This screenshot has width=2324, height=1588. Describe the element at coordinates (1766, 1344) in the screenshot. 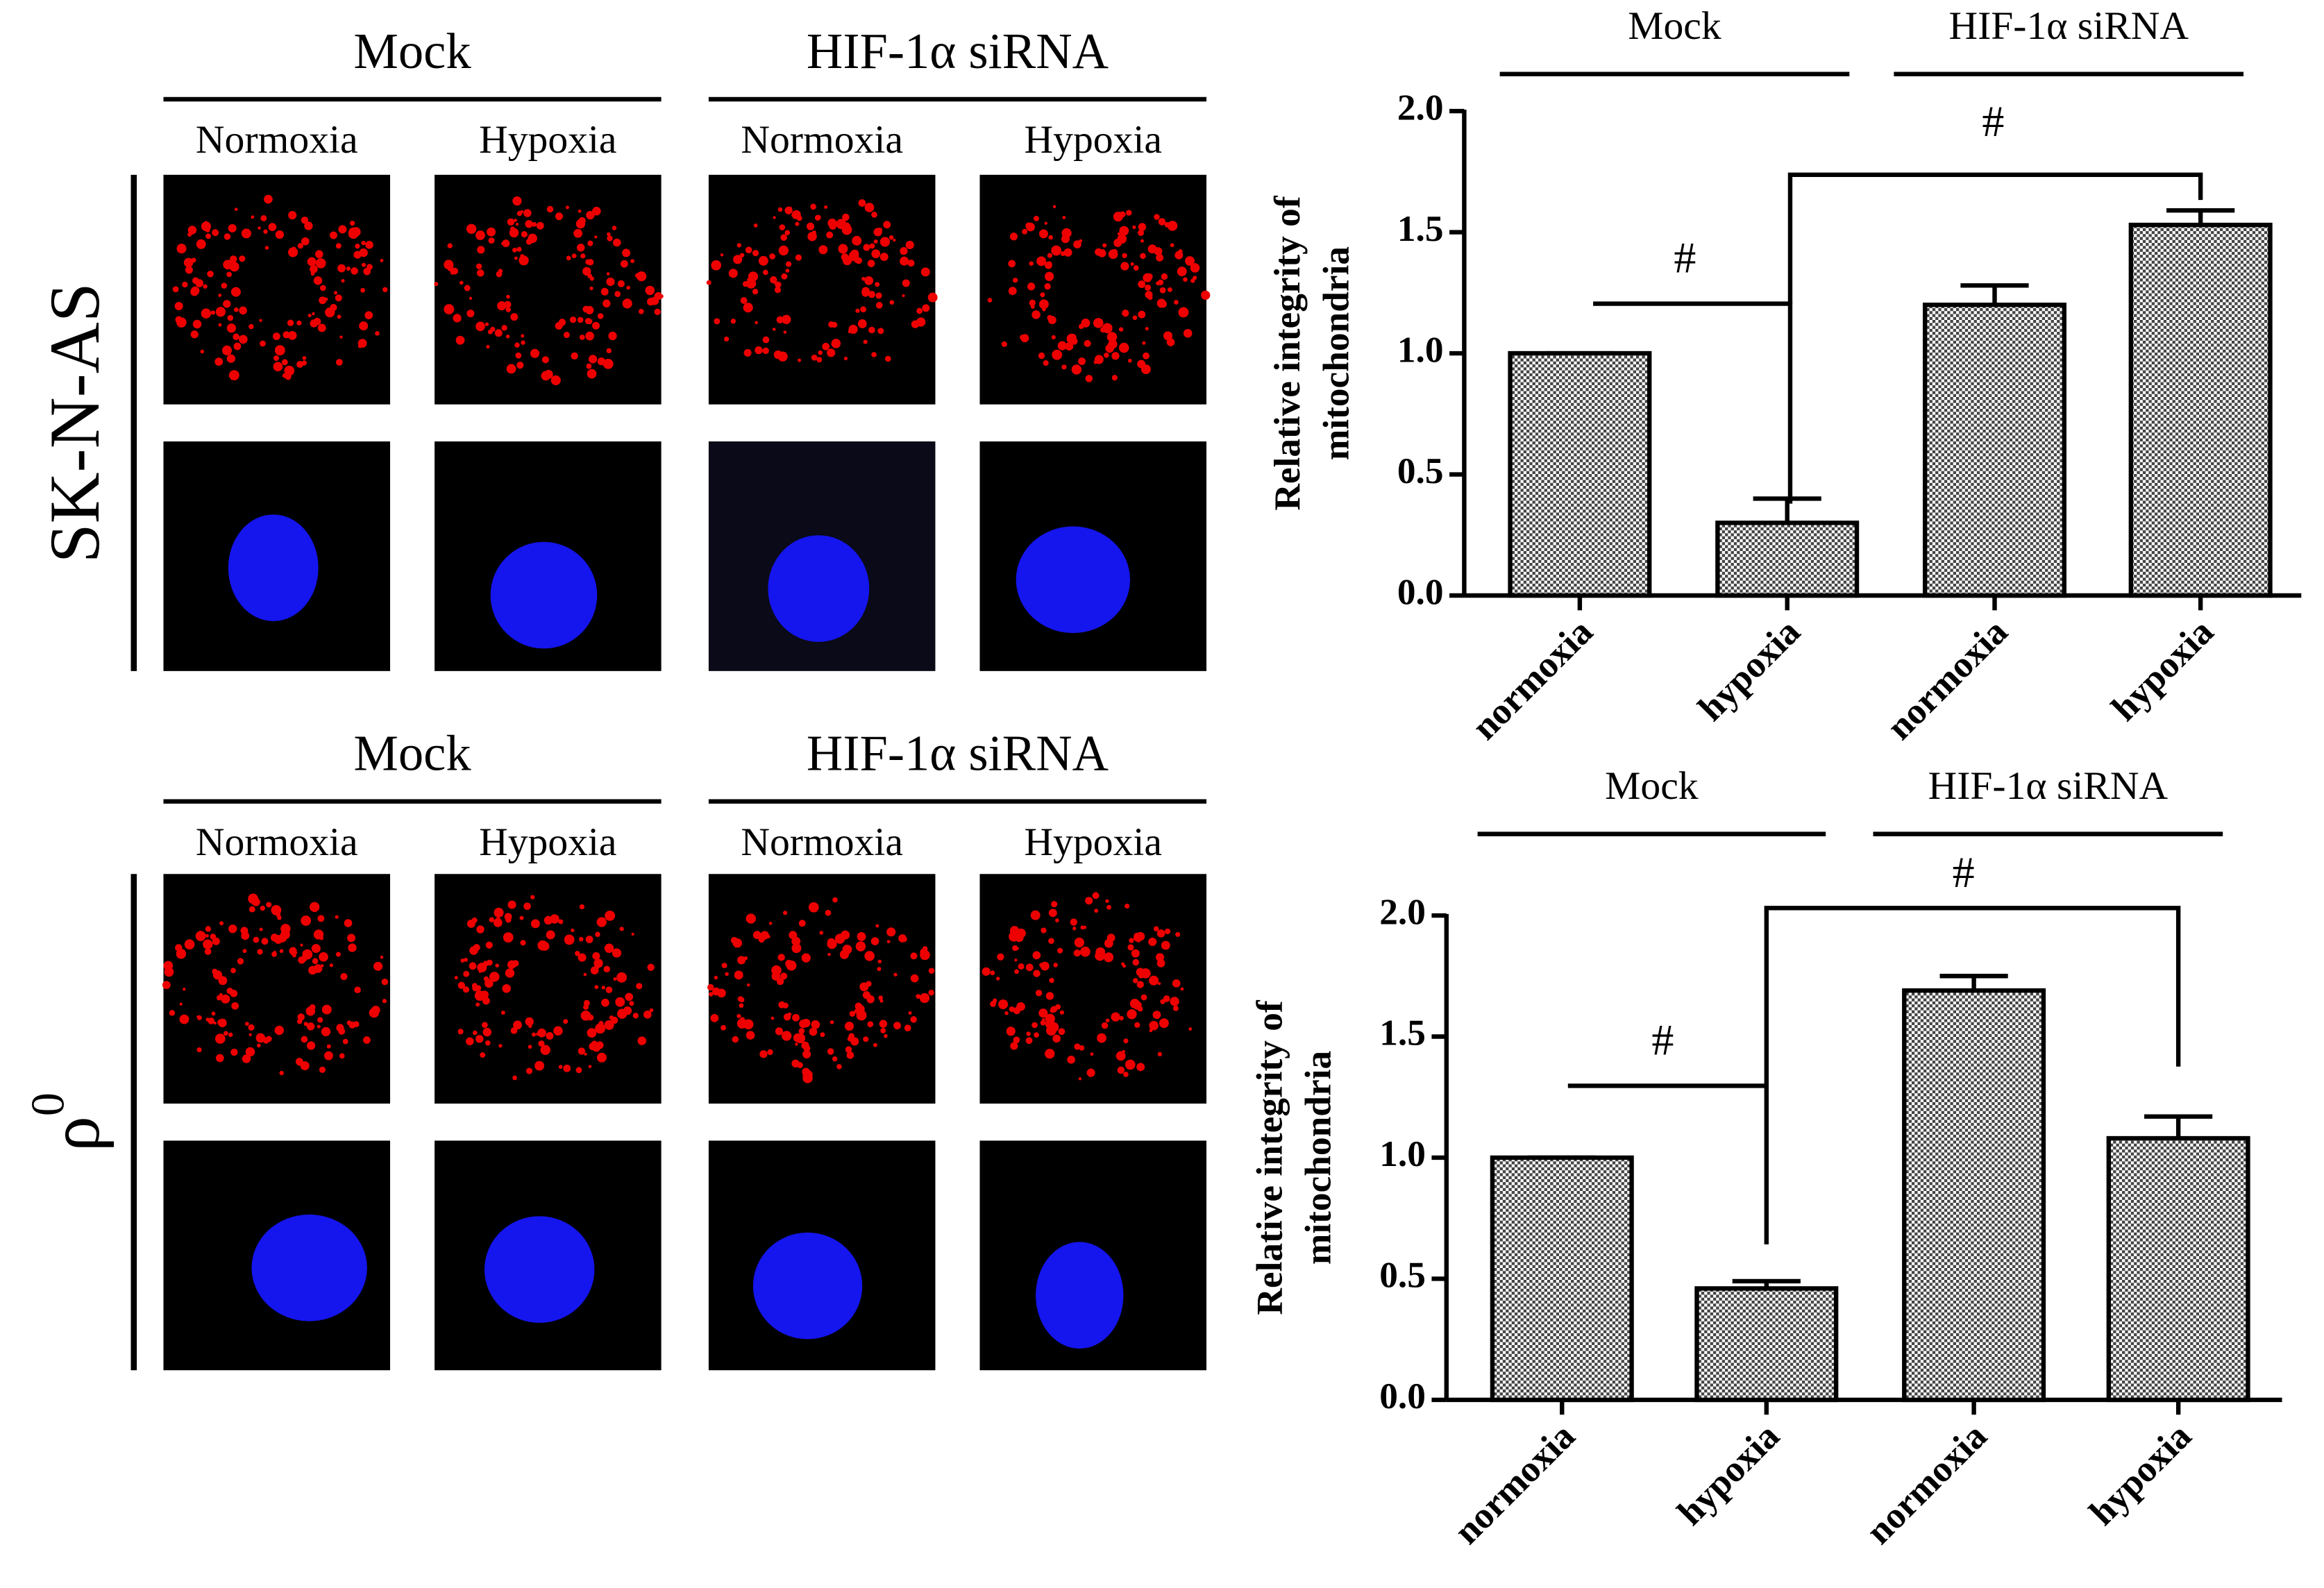

I see `bar` at that location.